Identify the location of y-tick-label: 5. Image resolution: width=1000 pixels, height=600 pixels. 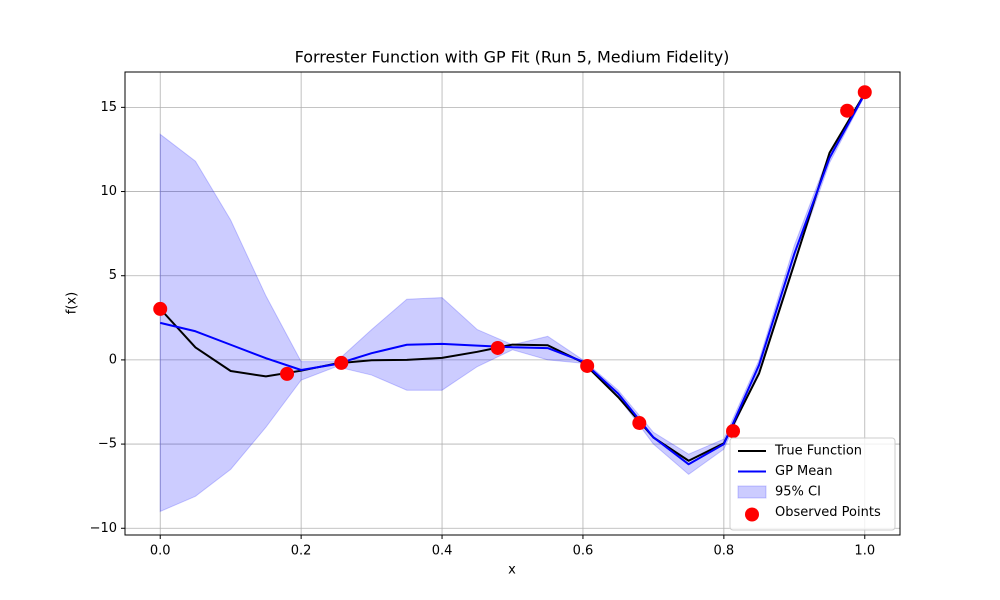
(113, 275).